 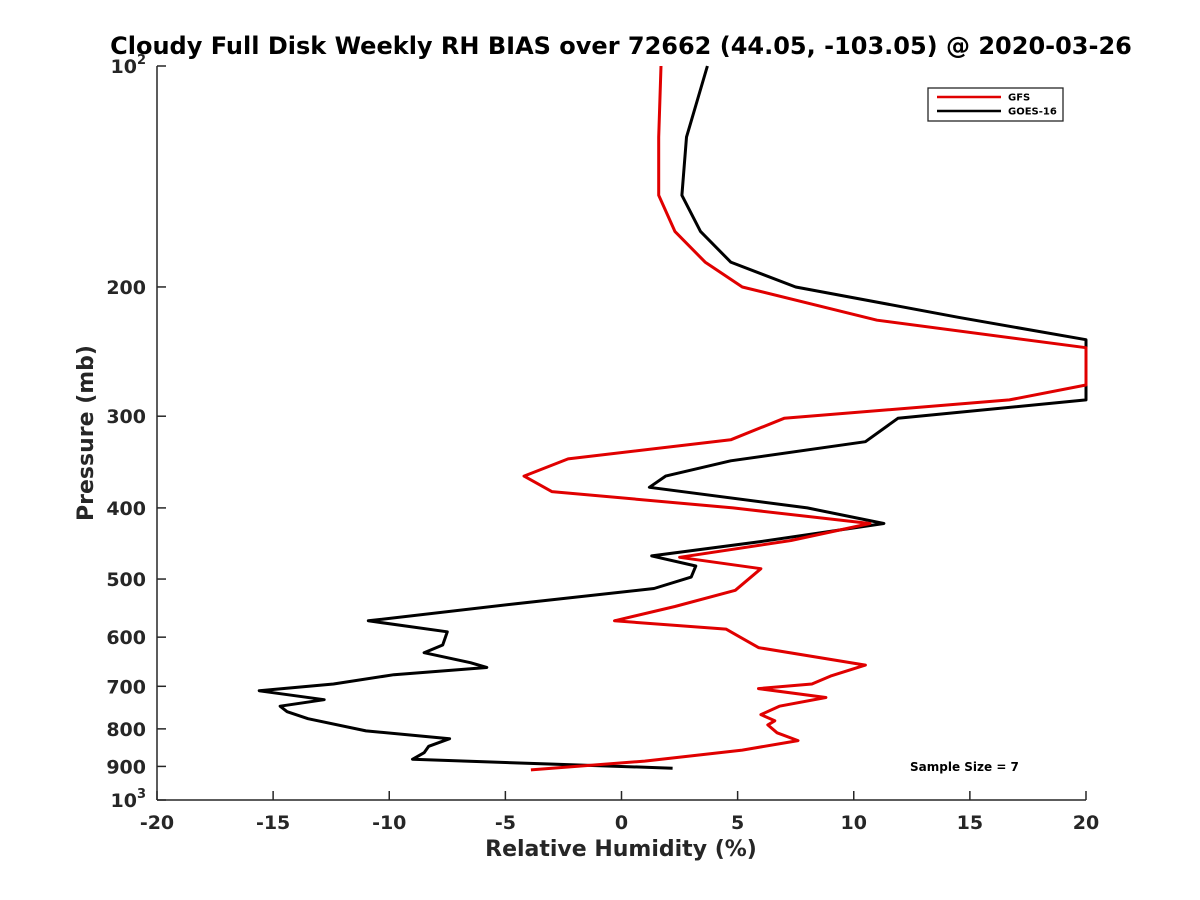 What do you see at coordinates (126, 288) in the screenshot?
I see `y-tick-label: 200` at bounding box center [126, 288].